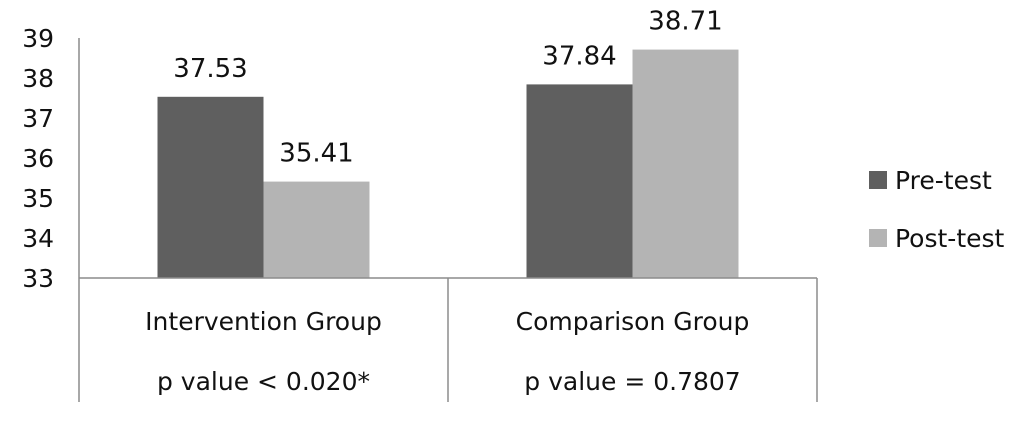 The width and height of the screenshot is (1024, 422). Describe the element at coordinates (38, 38) in the screenshot. I see `y-tick-label: 39` at that location.